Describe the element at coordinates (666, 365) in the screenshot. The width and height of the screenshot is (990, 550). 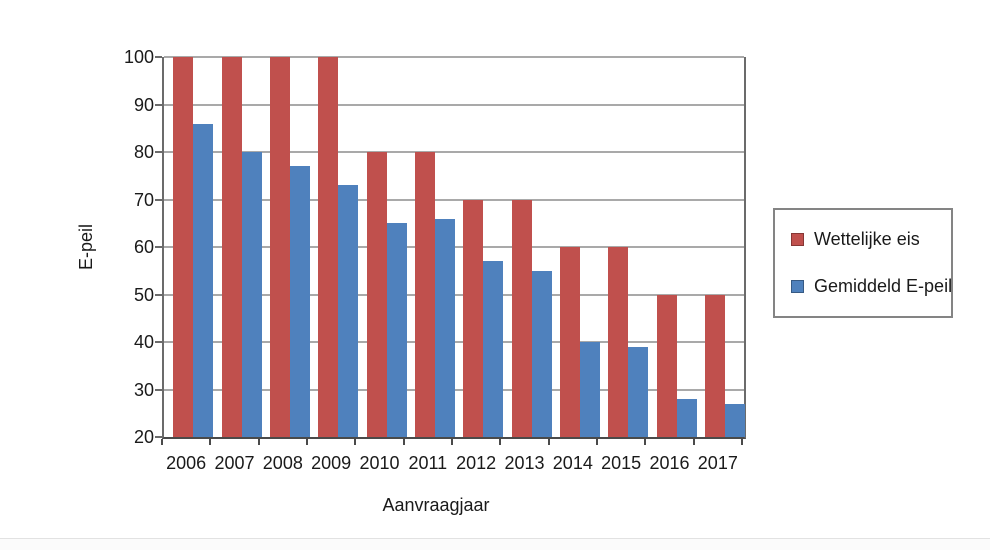
I see `bar-wettelijke-eis-2016` at that location.